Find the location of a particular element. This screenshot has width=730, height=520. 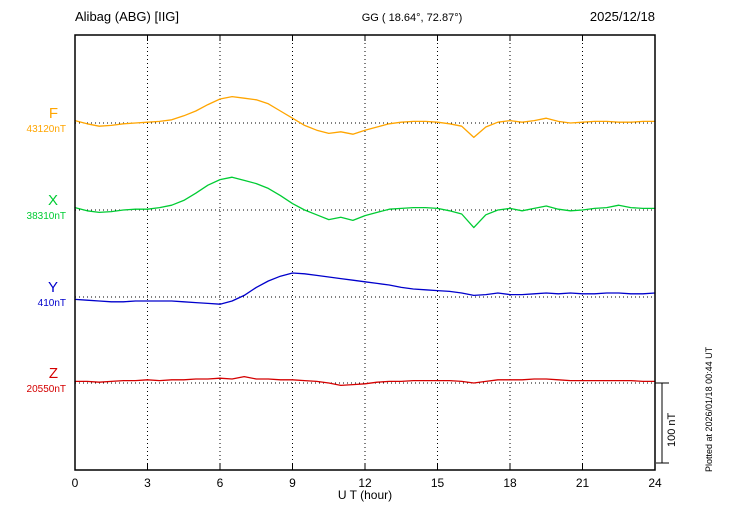

series-basevalue-Z: 20550nT is located at coordinates (46, 389).